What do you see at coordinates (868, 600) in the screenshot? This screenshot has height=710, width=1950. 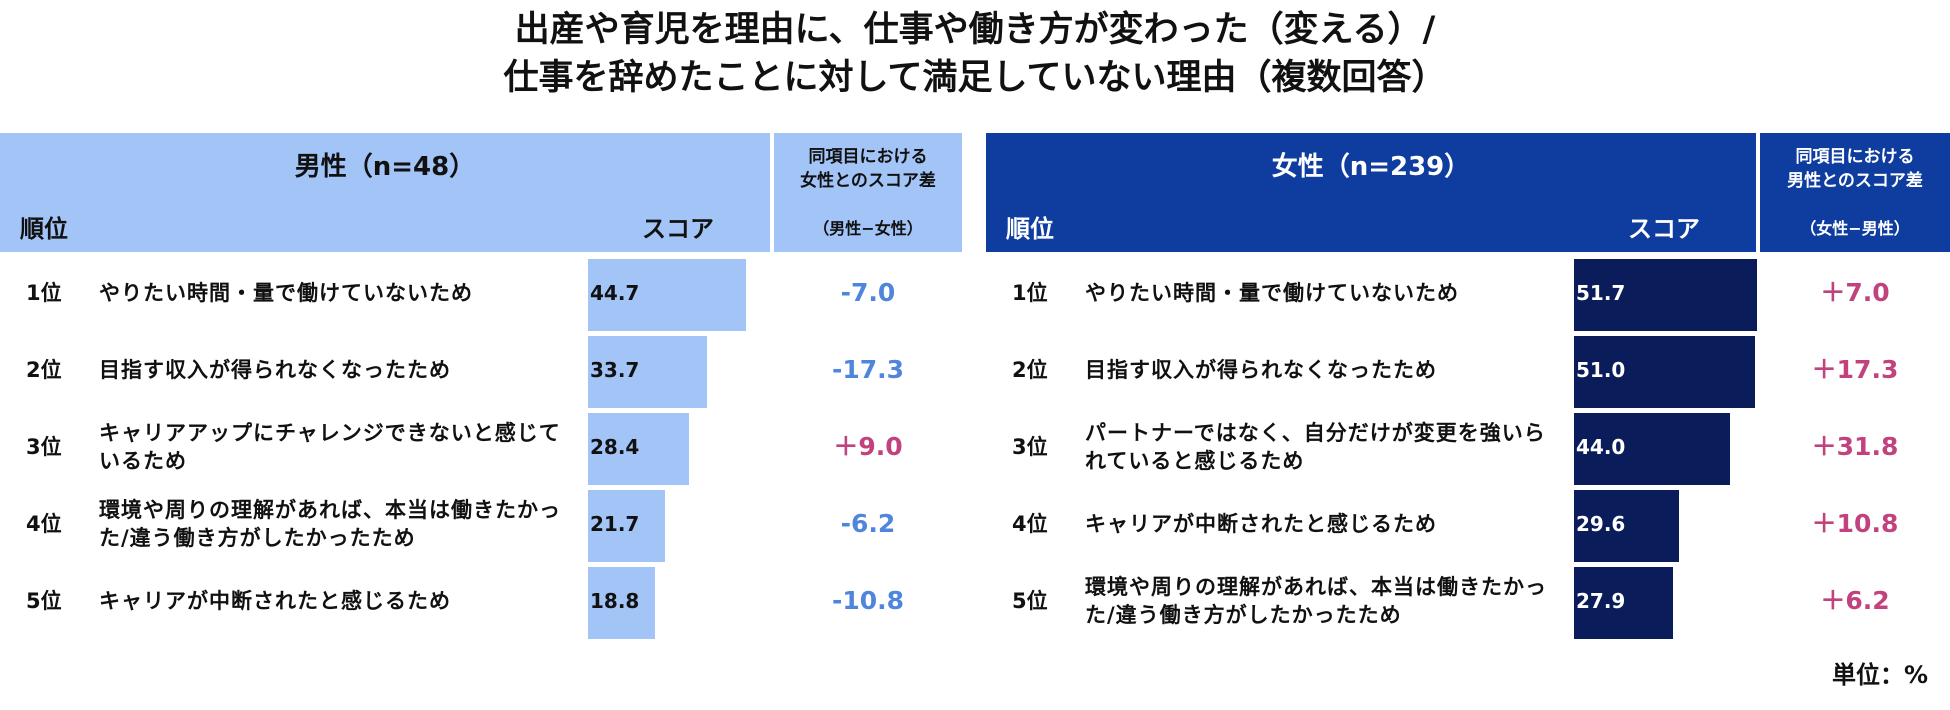 I see `score-diff: -10.8` at bounding box center [868, 600].